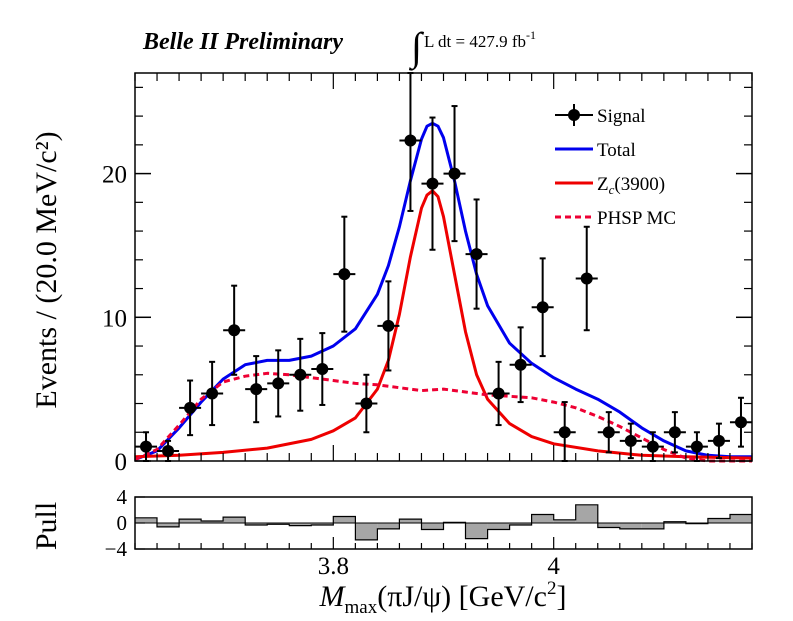 This screenshot has height=621, width=793. I want to click on legend-label: Total, so click(616, 150).